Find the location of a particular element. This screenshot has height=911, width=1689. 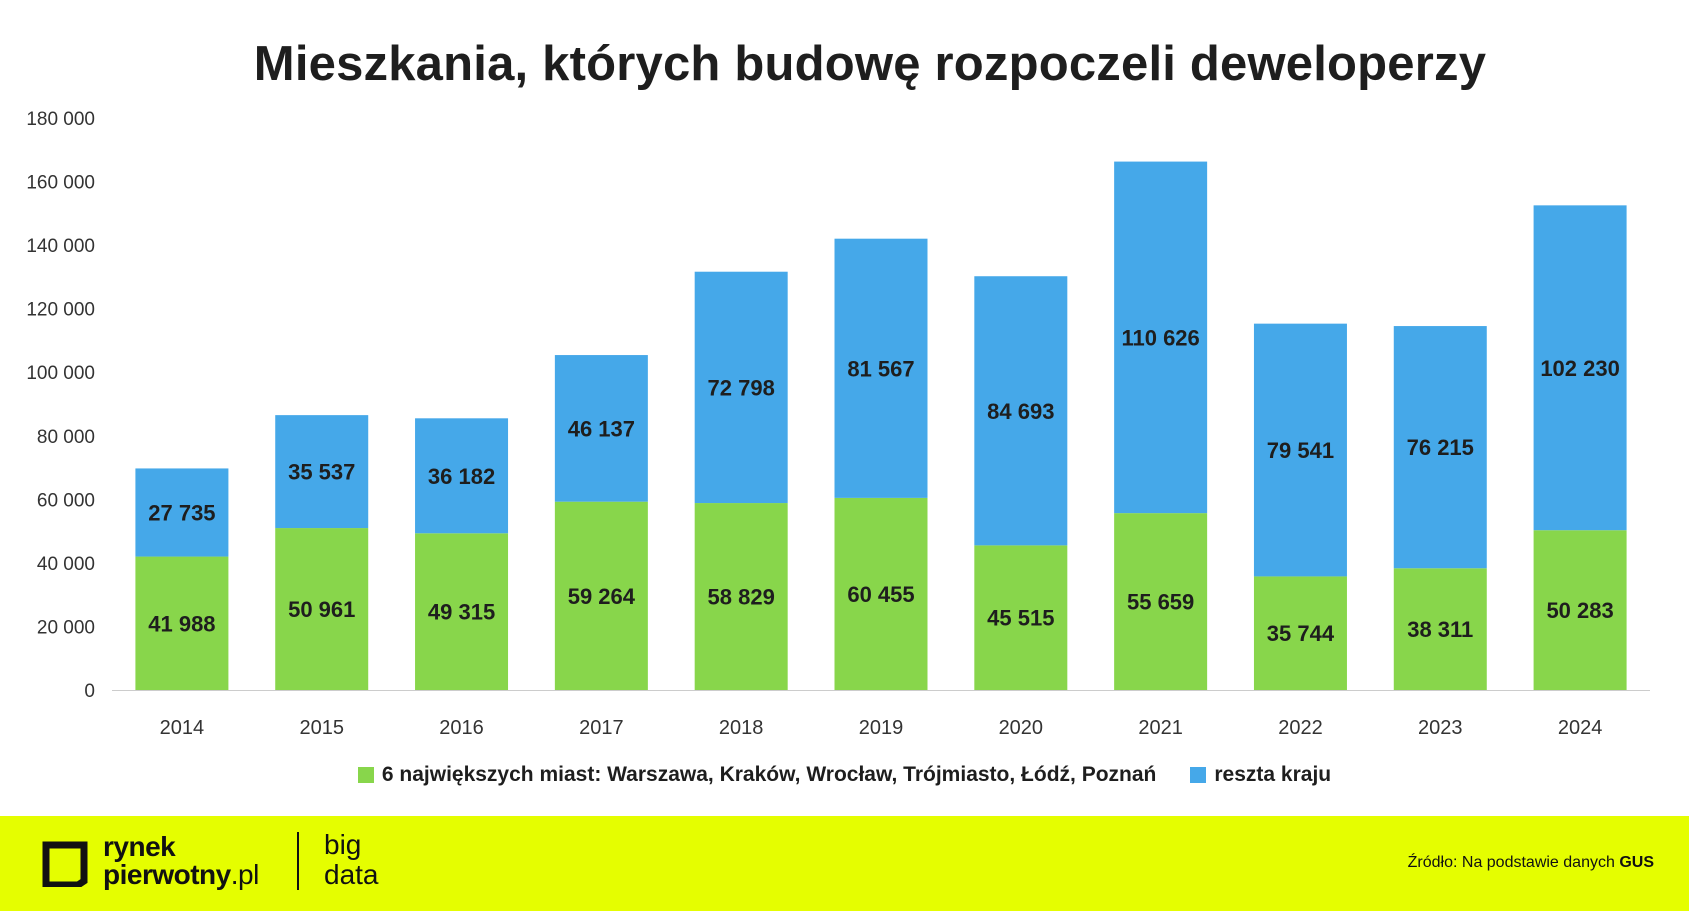

data-label: 36 182 is located at coordinates (461, 476).